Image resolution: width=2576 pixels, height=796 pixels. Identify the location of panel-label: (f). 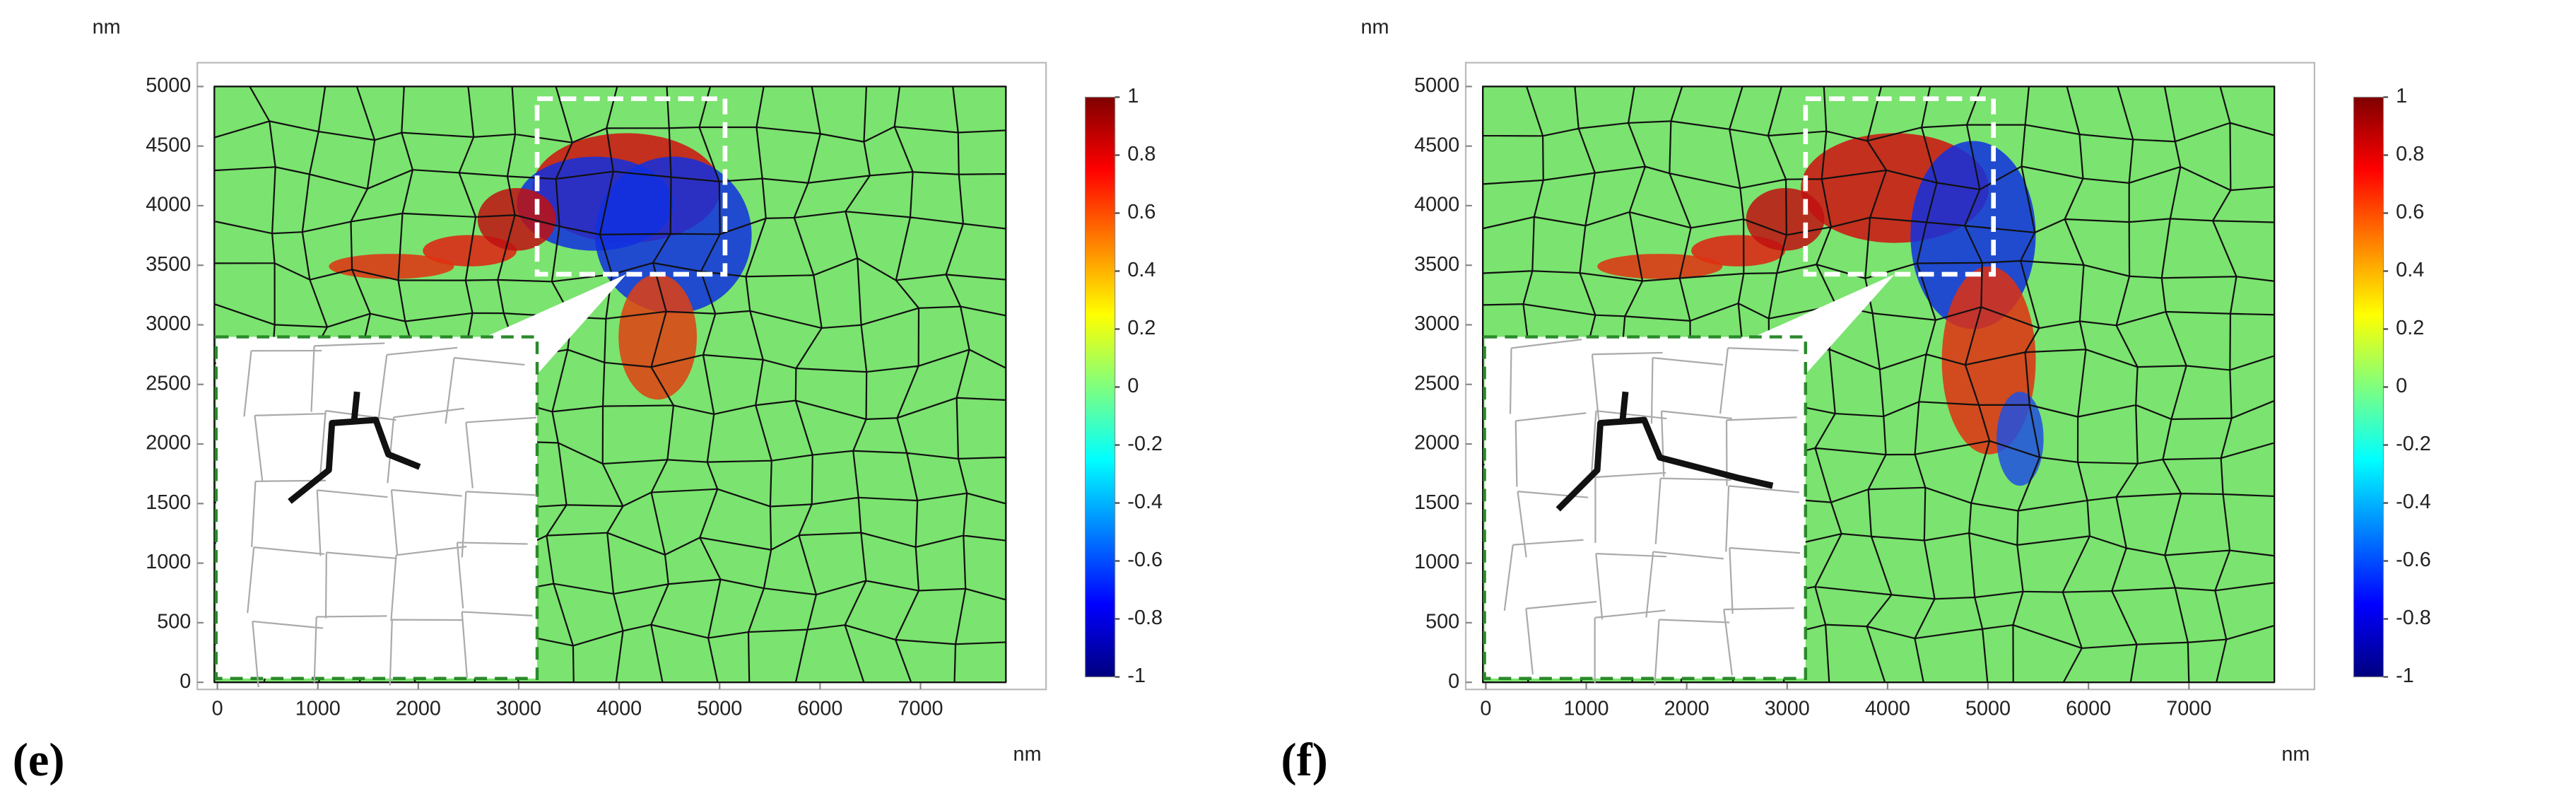
(1304, 760).